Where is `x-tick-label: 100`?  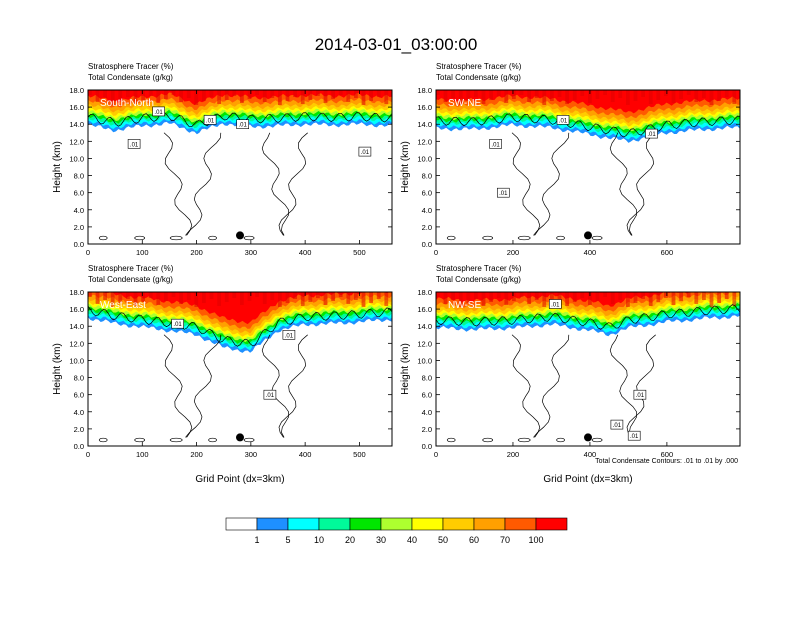 x-tick-label: 100 is located at coordinates (142, 454).